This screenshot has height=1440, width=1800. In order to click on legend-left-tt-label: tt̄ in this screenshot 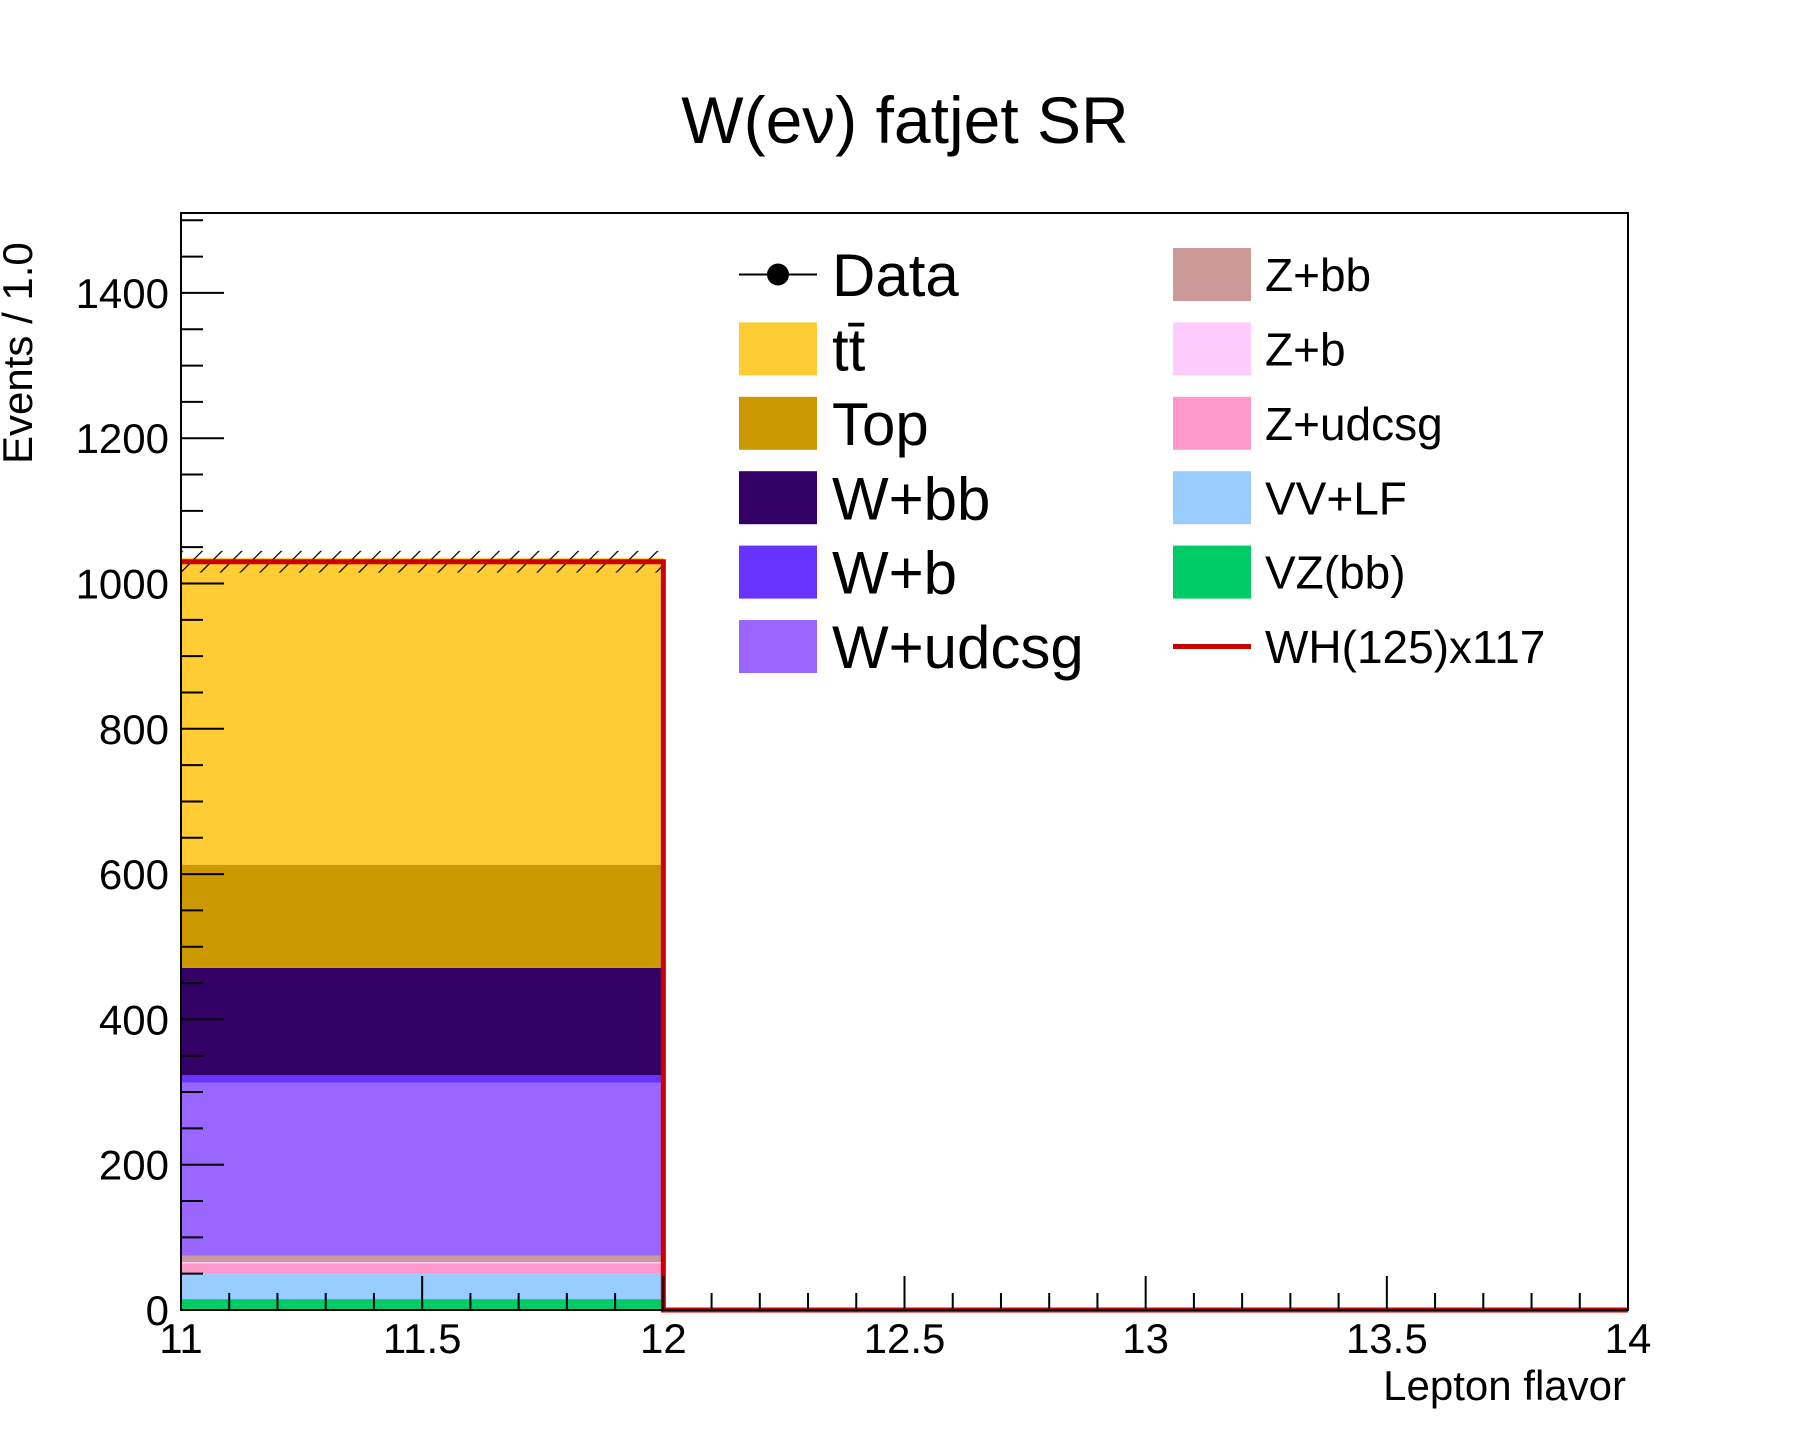, I will do `click(849, 350)`.